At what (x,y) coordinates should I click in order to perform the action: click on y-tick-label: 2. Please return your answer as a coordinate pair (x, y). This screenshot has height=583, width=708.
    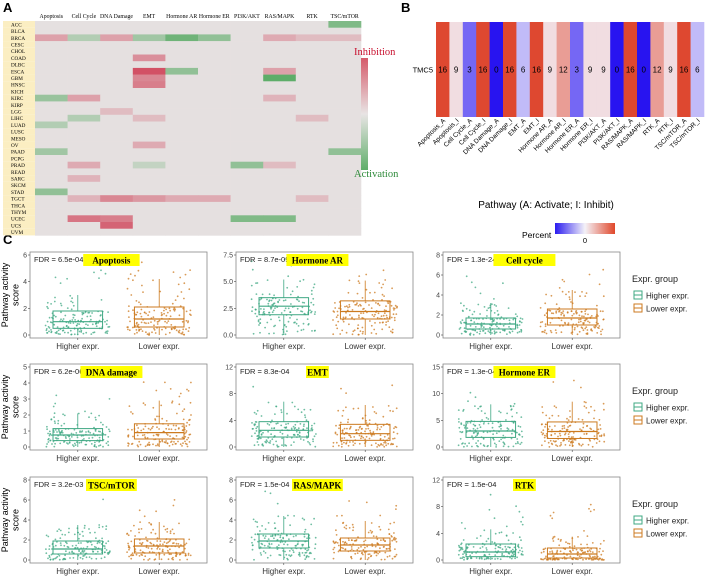
    Looking at the image, I should click on (25, 416).